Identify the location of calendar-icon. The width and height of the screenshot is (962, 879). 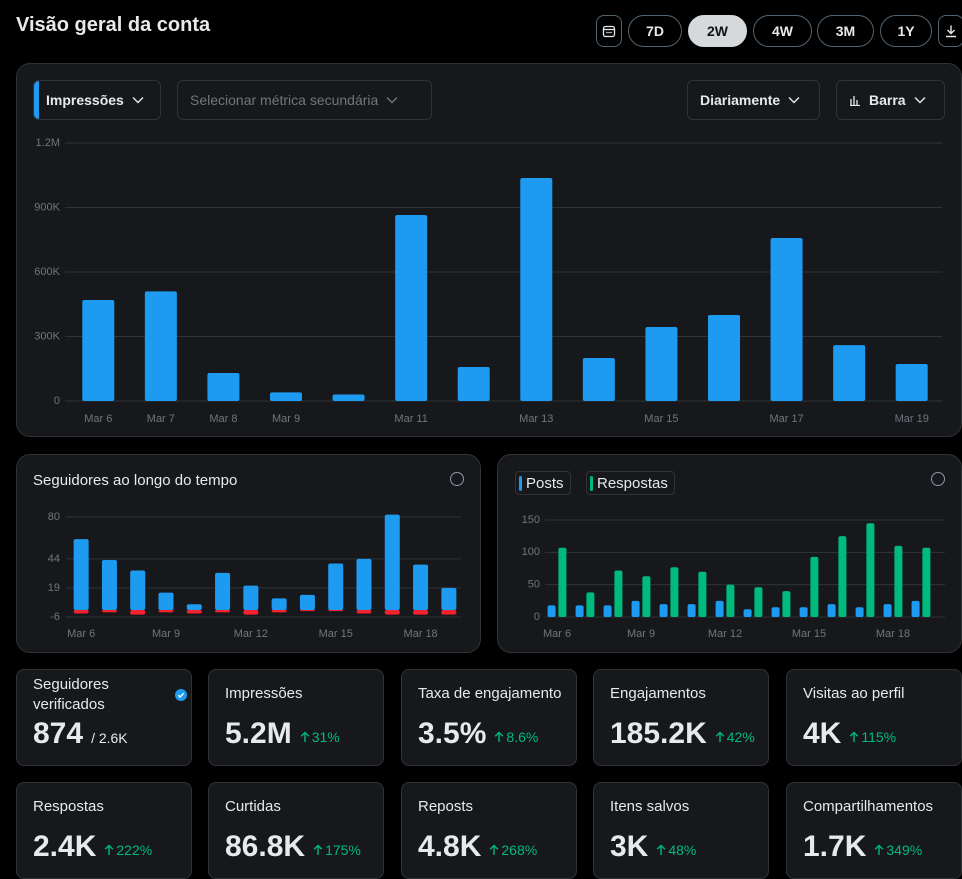
(609, 31).